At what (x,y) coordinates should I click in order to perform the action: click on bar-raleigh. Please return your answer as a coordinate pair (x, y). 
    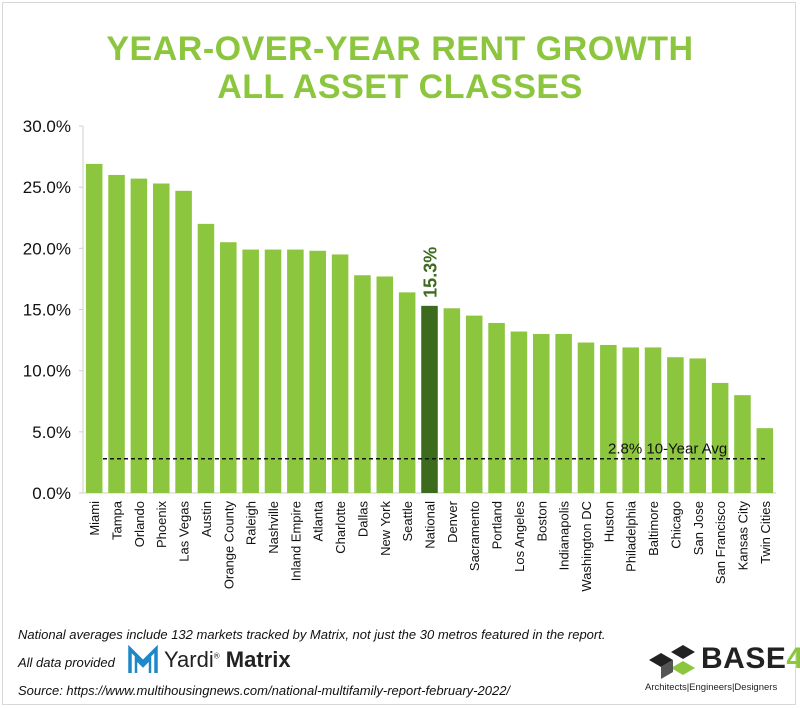
    Looking at the image, I should click on (250, 371).